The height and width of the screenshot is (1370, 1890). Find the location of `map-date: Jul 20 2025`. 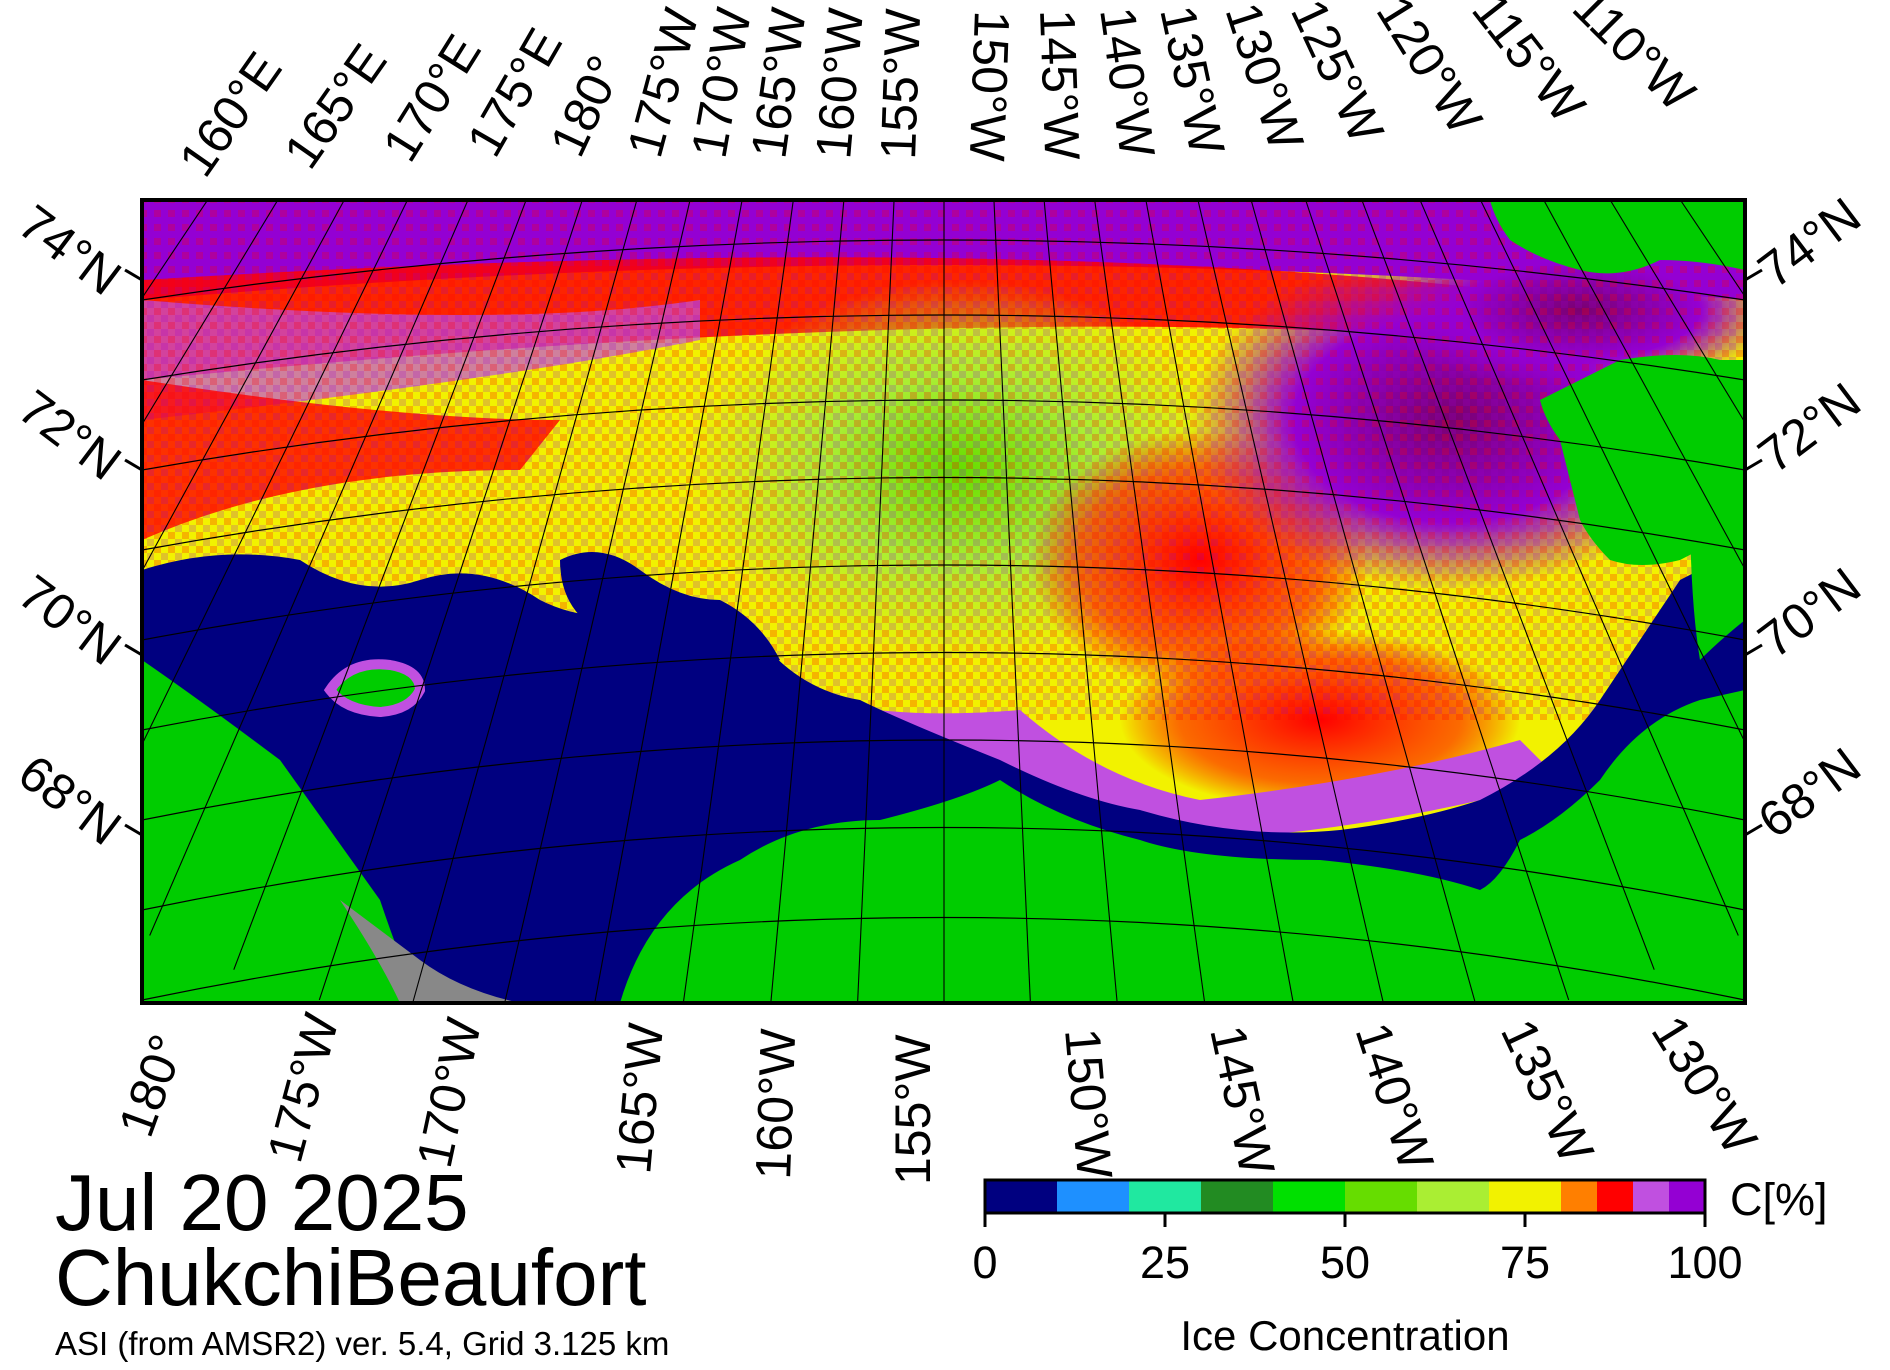

map-date: Jul 20 2025 is located at coordinates (262, 1202).